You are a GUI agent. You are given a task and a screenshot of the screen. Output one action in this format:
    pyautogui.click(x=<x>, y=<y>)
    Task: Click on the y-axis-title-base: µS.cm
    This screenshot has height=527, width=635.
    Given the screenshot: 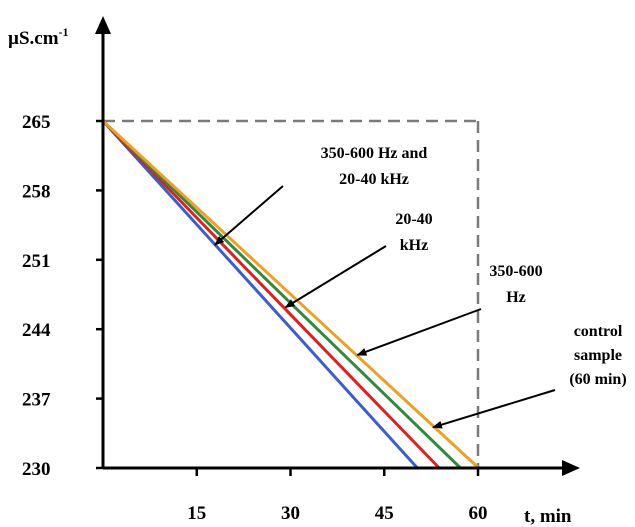 What is the action you would take?
    pyautogui.click(x=33, y=38)
    